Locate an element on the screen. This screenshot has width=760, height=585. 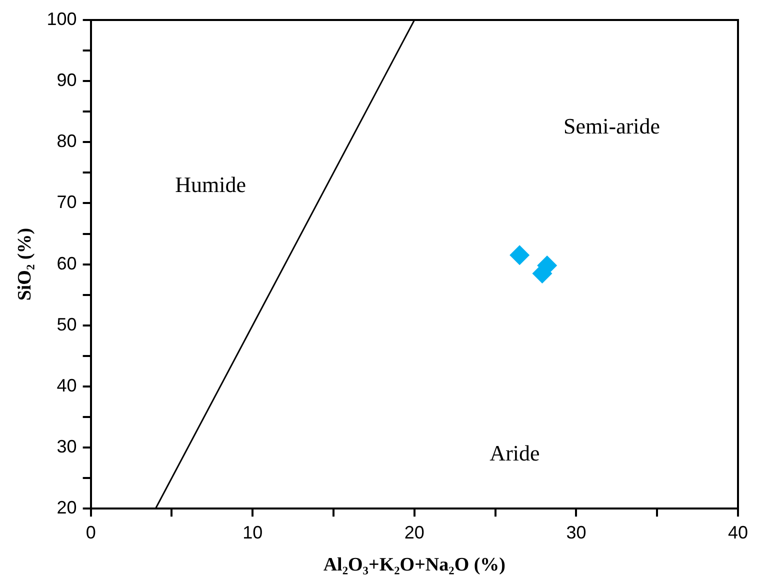
y-tick-label: 60 is located at coordinates (66, 263).